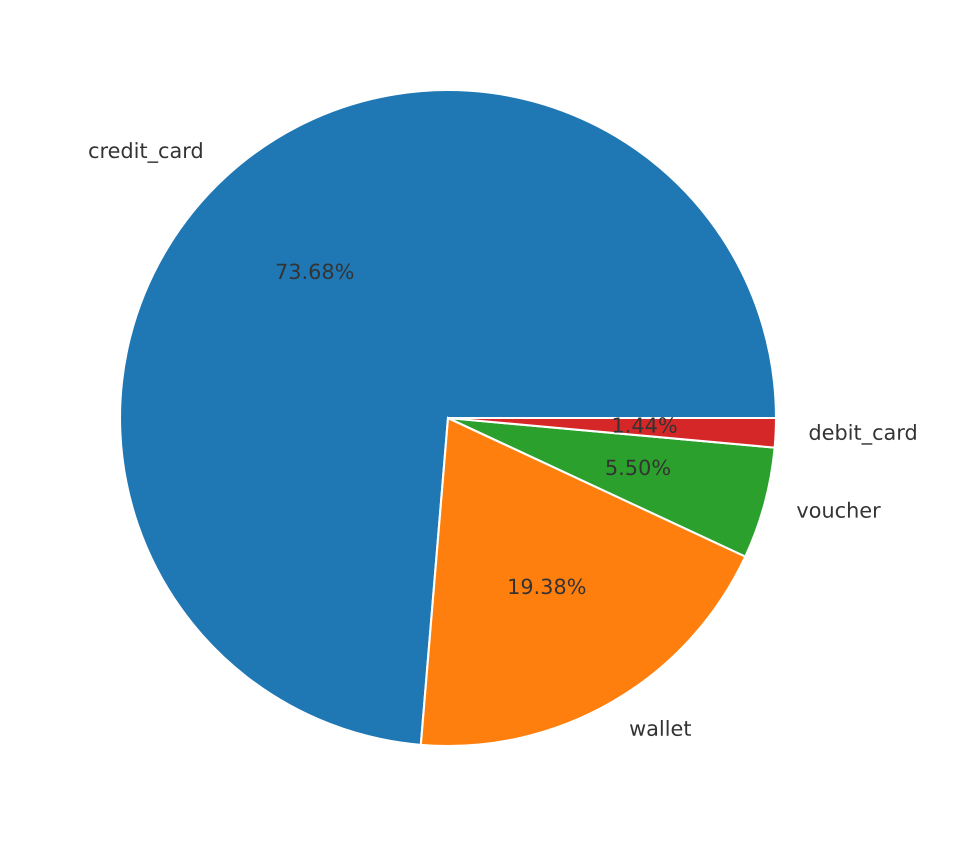  I want to click on slice-label: voucher, so click(838, 510).